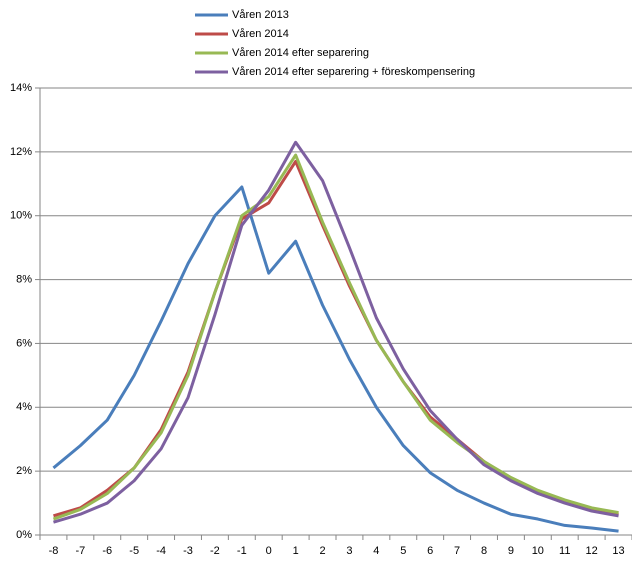 This screenshot has width=632, height=565. I want to click on x-tick-label: 1, so click(296, 551).